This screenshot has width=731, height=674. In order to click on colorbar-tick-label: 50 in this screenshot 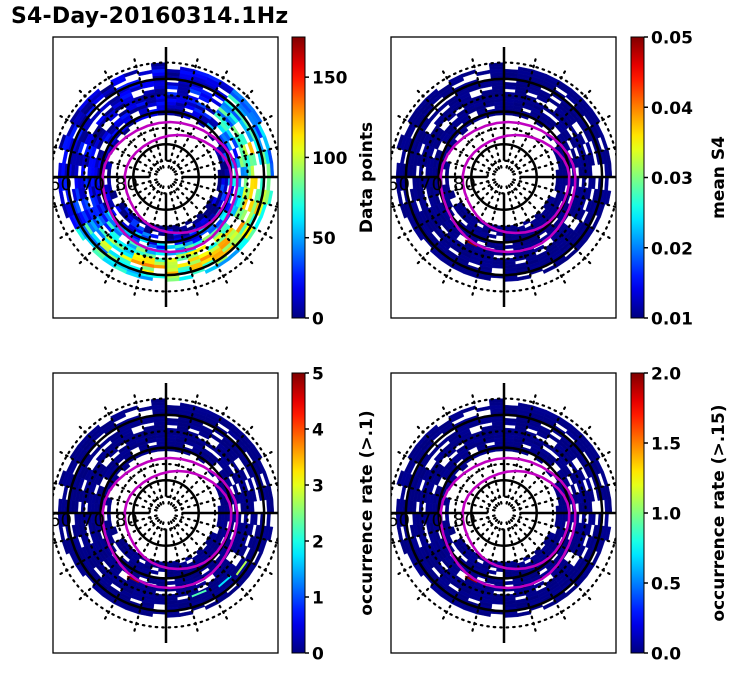, I will do `click(324, 239)`.